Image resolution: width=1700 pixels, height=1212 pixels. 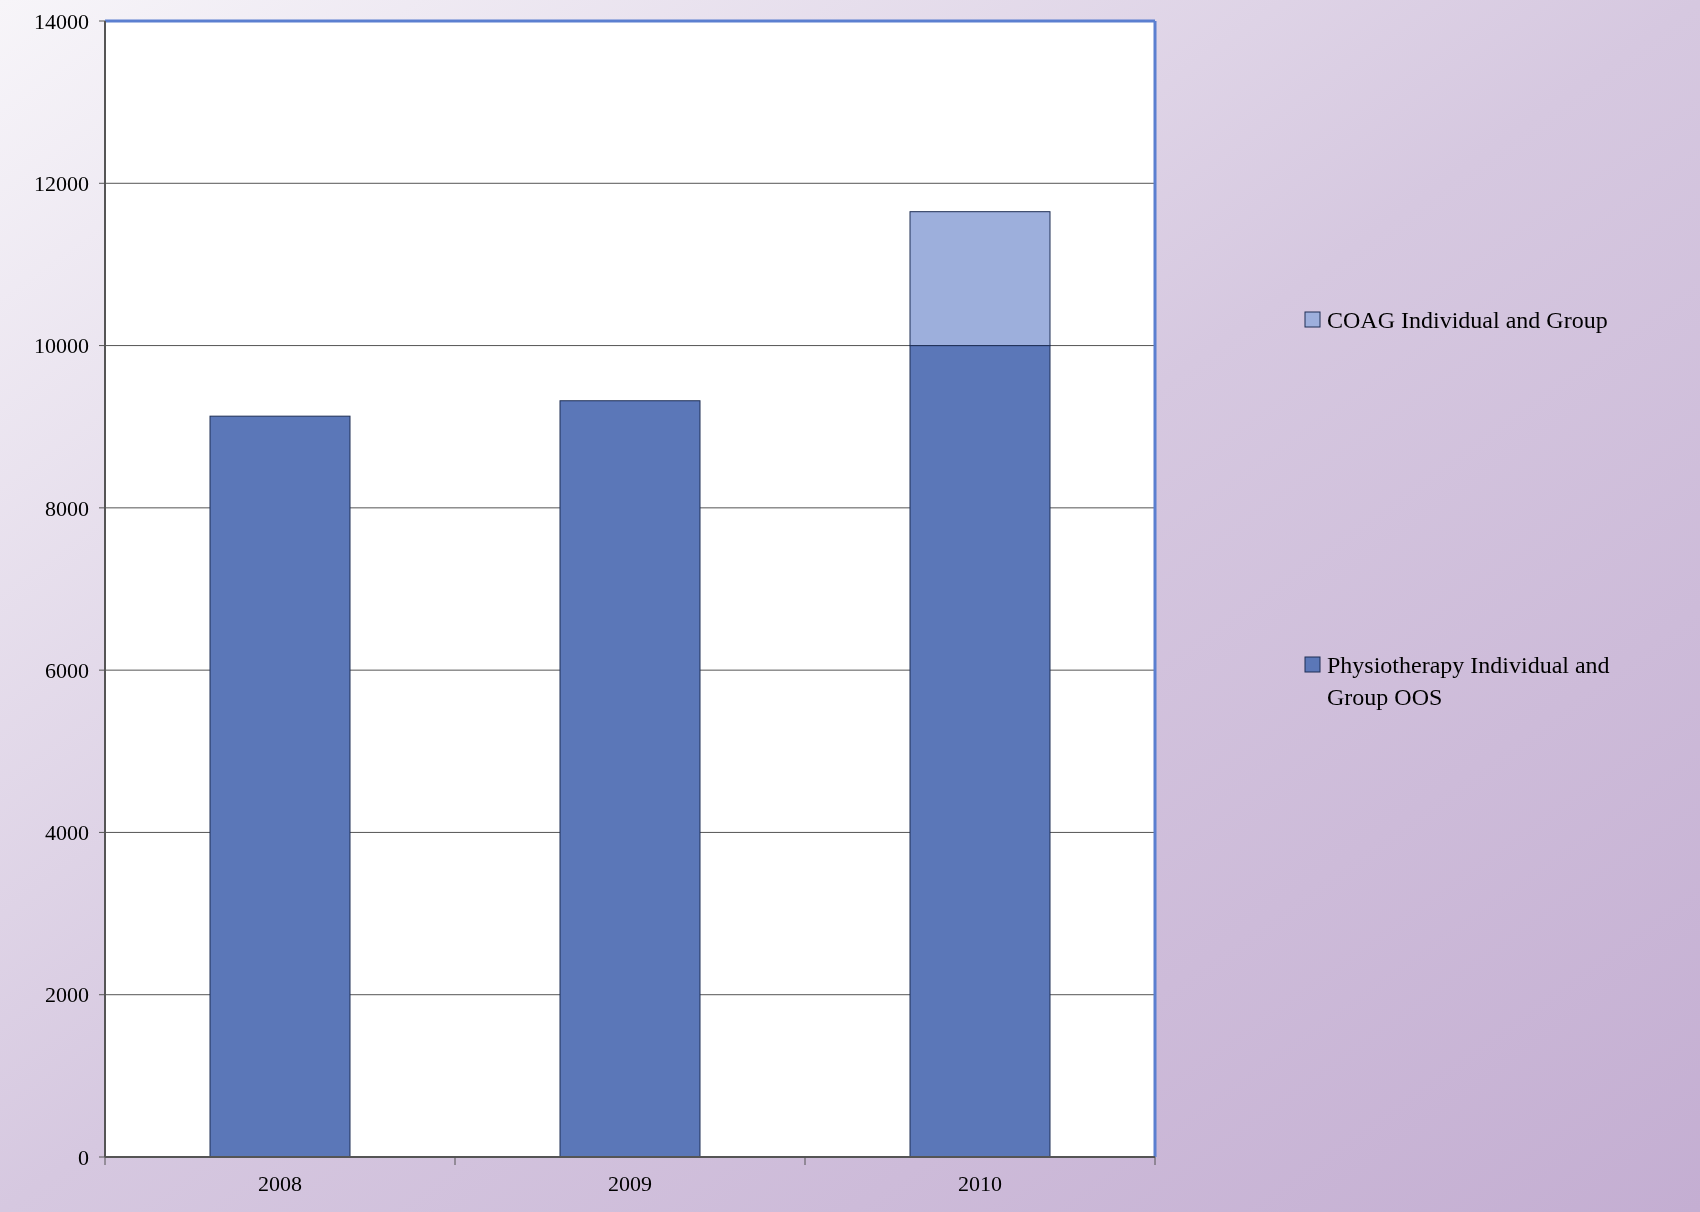 What do you see at coordinates (67, 833) in the screenshot?
I see `y-tick-label: 4000` at bounding box center [67, 833].